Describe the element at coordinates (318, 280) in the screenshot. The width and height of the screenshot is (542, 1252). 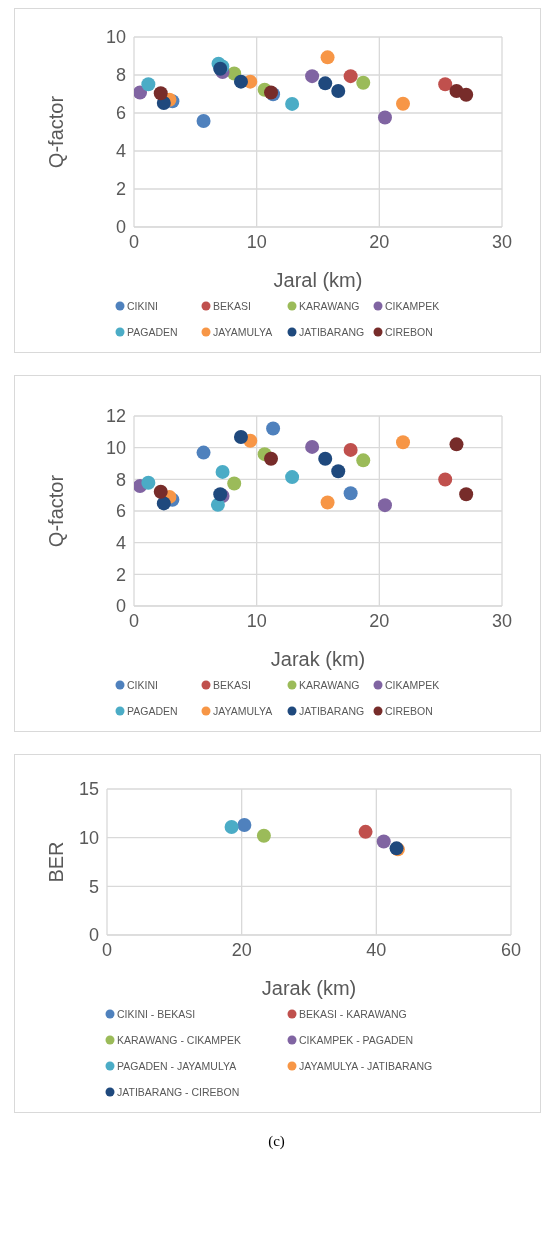
I see `x-axis-title: Jaral (km)` at that location.